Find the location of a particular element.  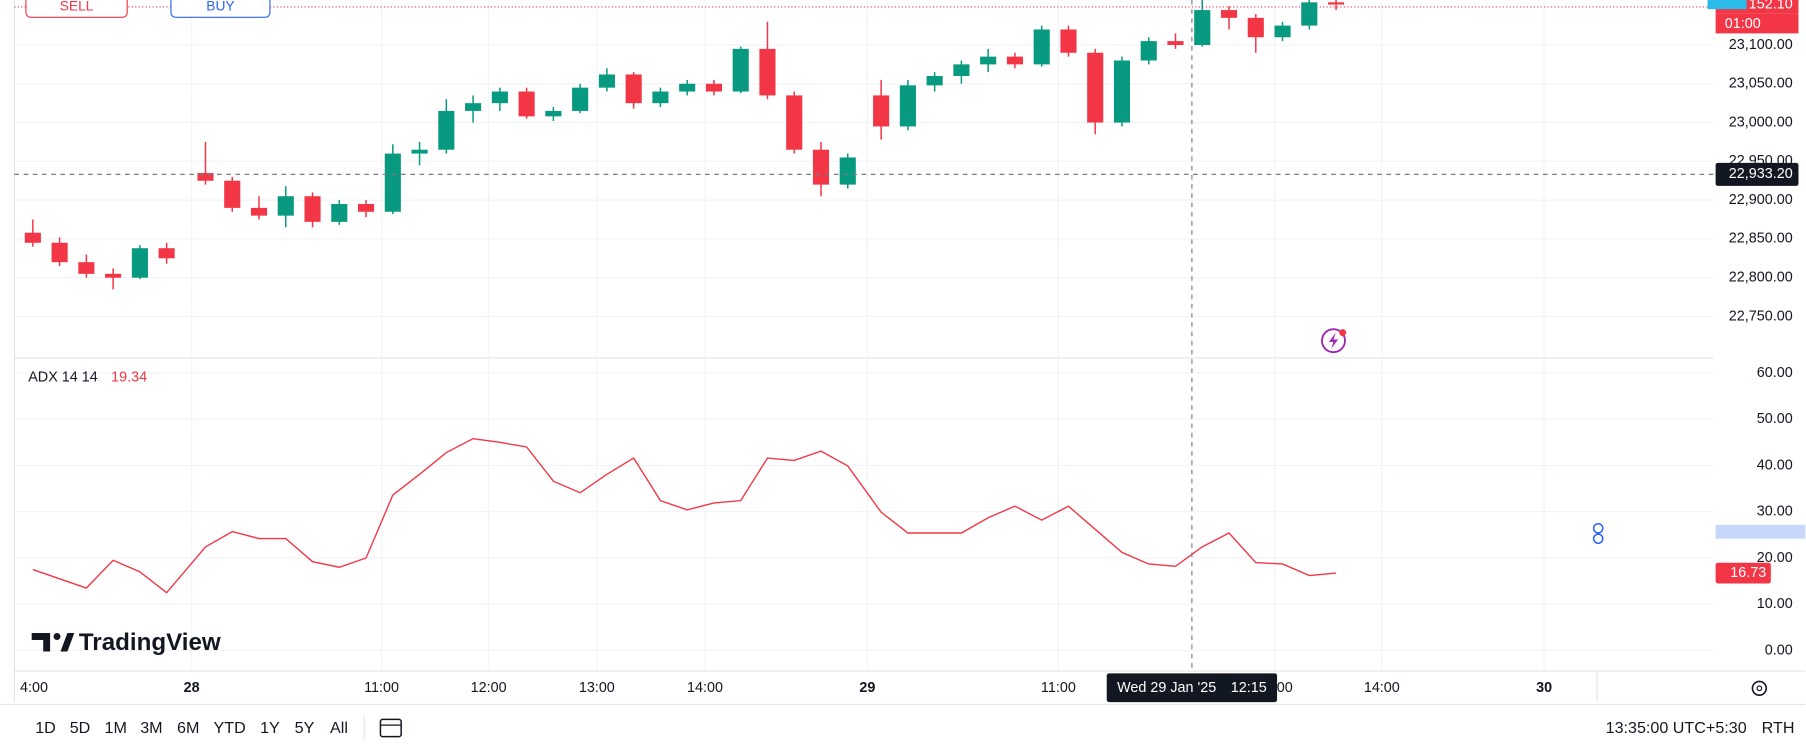

sell-label: SELL is located at coordinates (77, 7).